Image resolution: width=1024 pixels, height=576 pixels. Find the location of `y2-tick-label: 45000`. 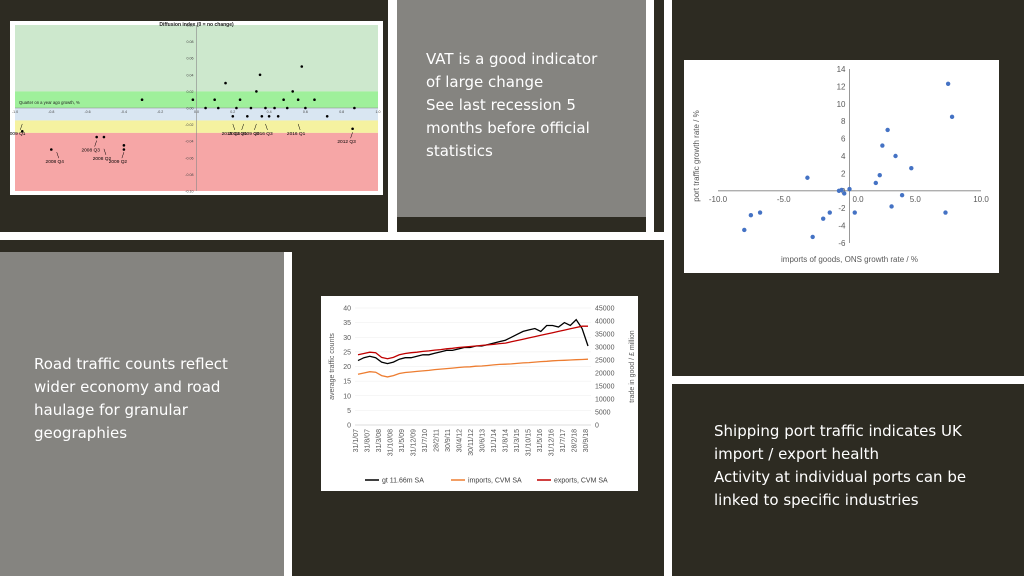

y2-tick-label: 45000 is located at coordinates (605, 309).